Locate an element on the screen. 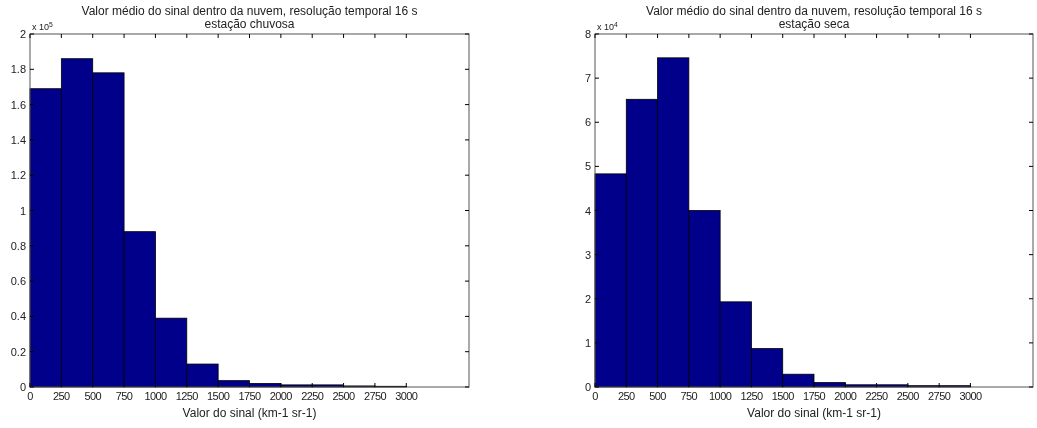 This screenshot has height=428, width=1037. y-tick-label: 0.4 is located at coordinates (18, 316).